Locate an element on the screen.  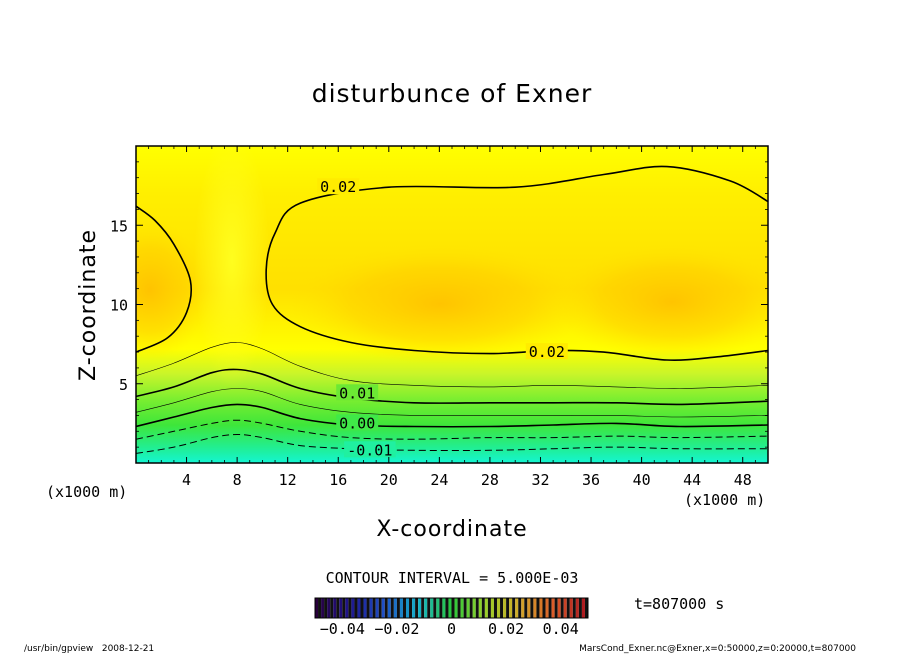
colorbar-frame is located at coordinates (451, 608).